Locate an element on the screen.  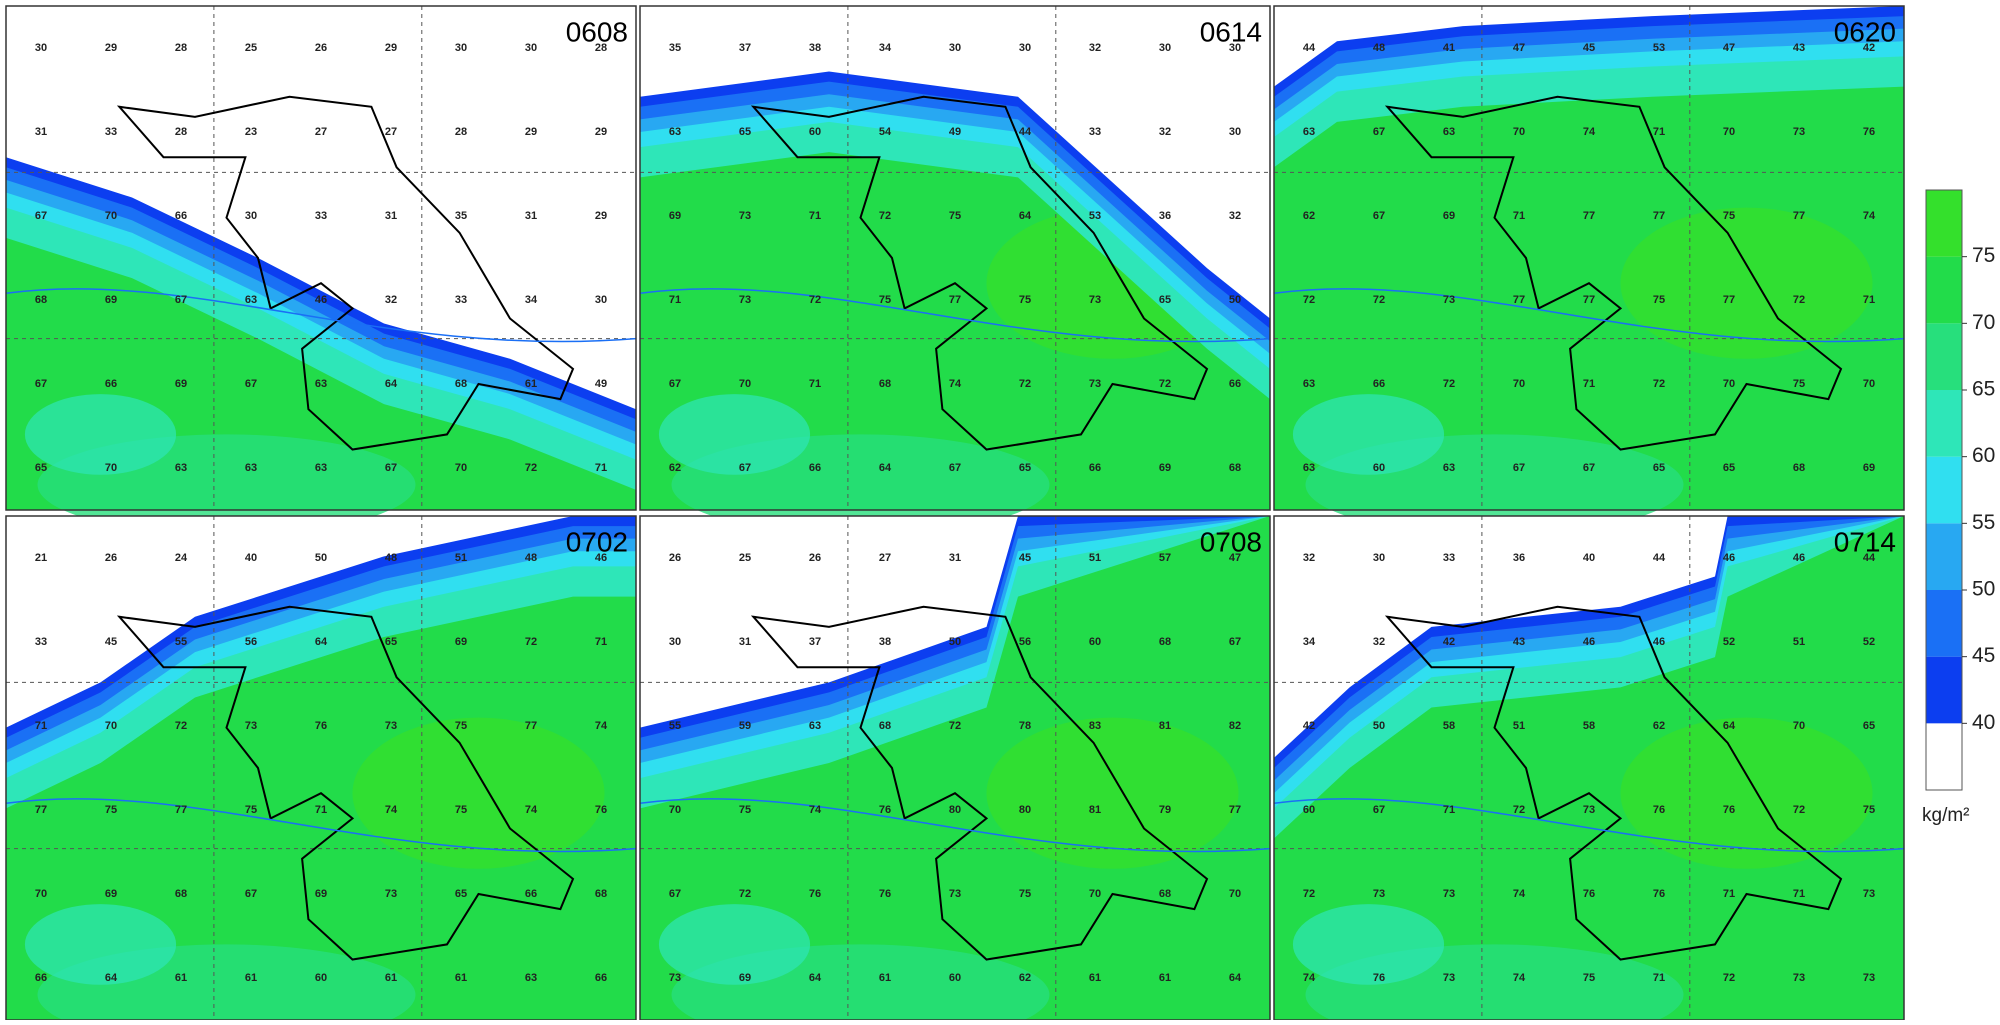
grid-value: 60 is located at coordinates (321, 978).